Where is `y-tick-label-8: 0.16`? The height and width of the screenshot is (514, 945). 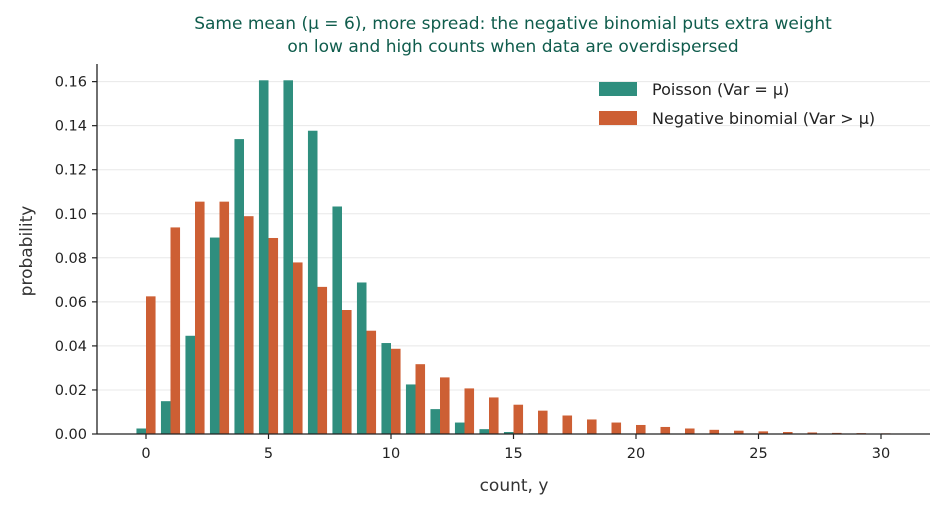 y-tick-label-8: 0.16 is located at coordinates (71, 83).